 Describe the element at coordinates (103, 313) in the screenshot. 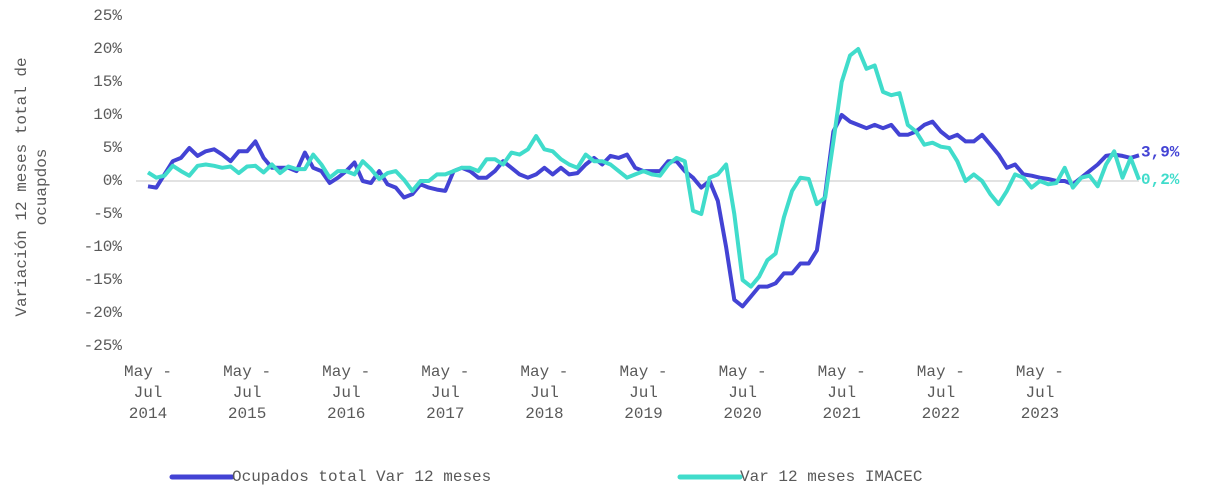

I see `y-tick-label: -20%` at that location.